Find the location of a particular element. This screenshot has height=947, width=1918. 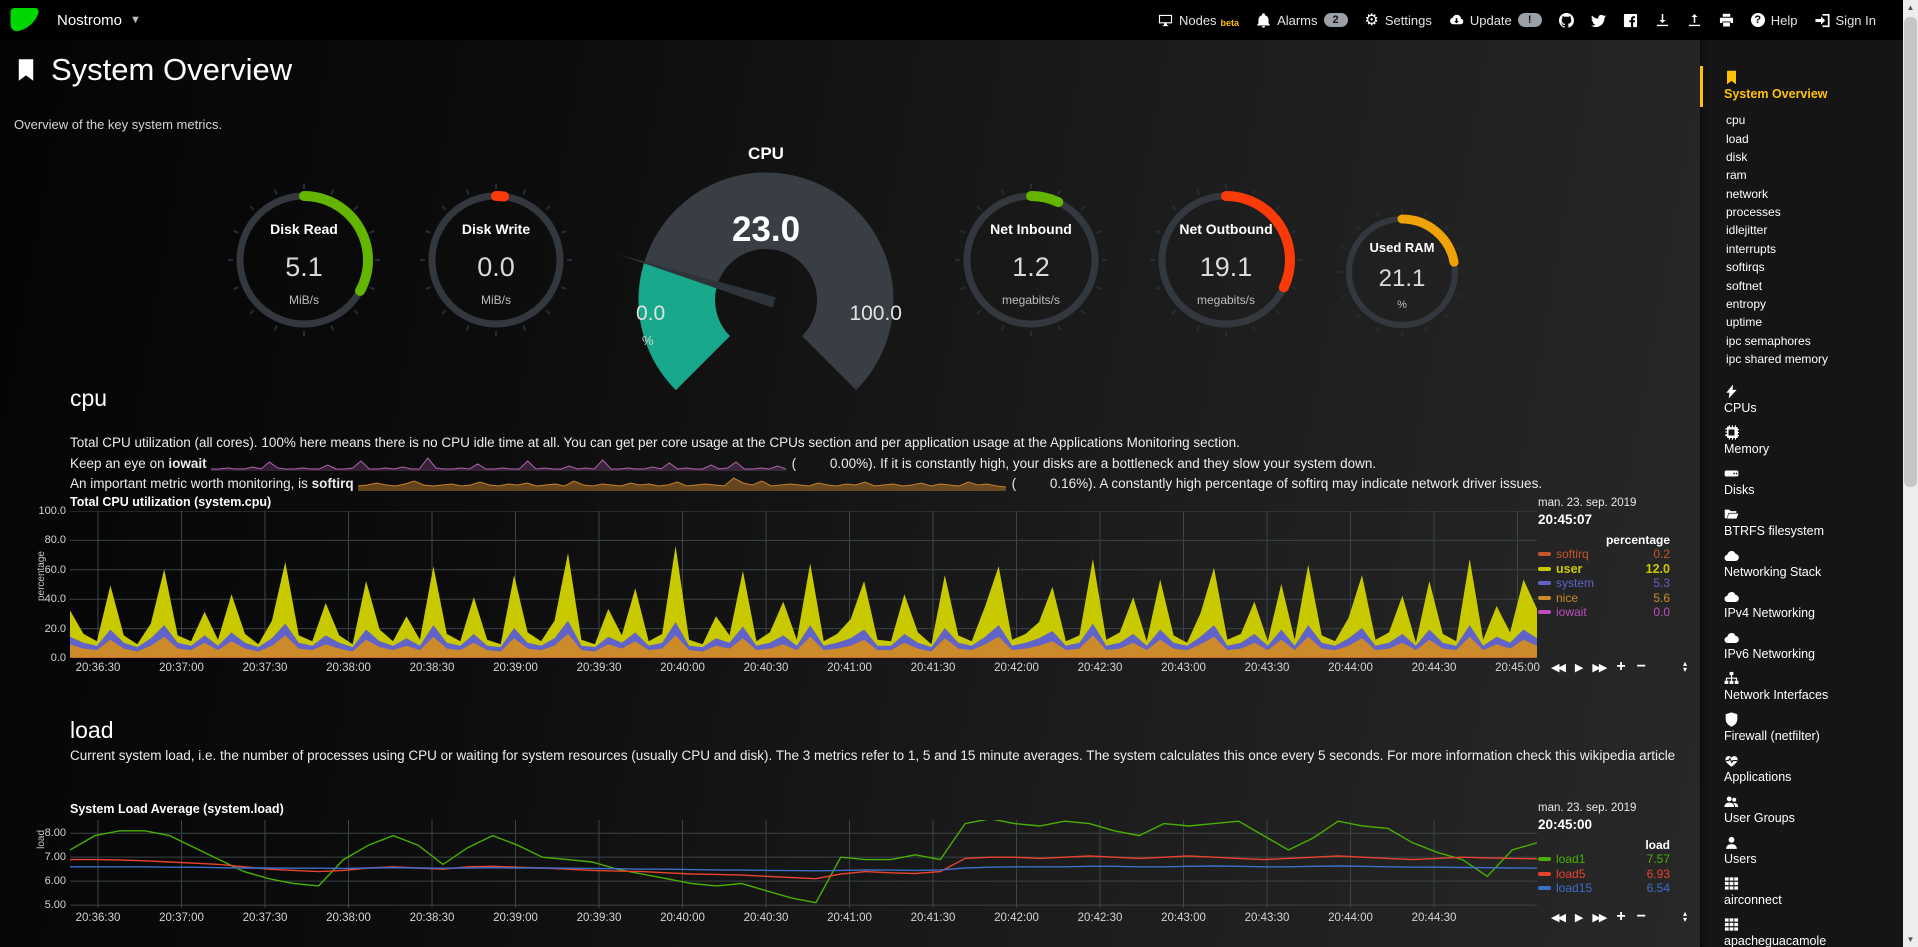

legend-series-name: nice is located at coordinates (1567, 597).